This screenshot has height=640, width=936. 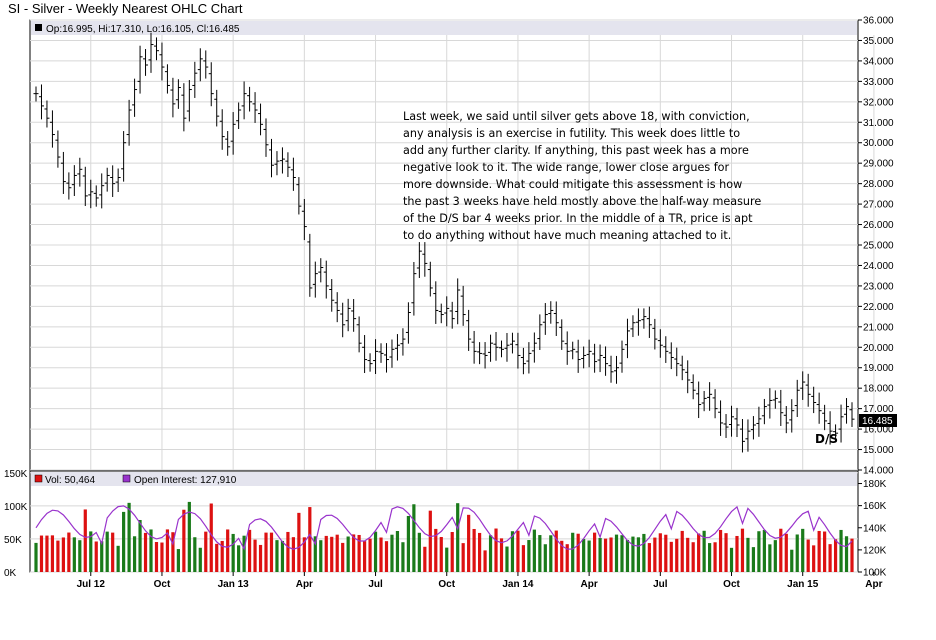 I want to click on x-tick-label: Jan 13, so click(x=234, y=584).